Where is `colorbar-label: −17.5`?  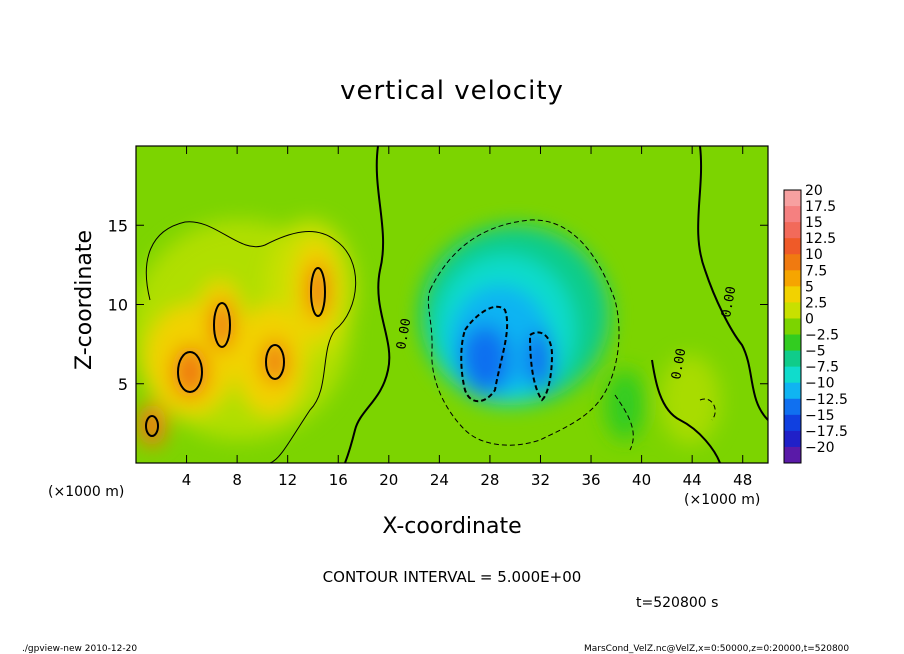 colorbar-label: −17.5 is located at coordinates (826, 432).